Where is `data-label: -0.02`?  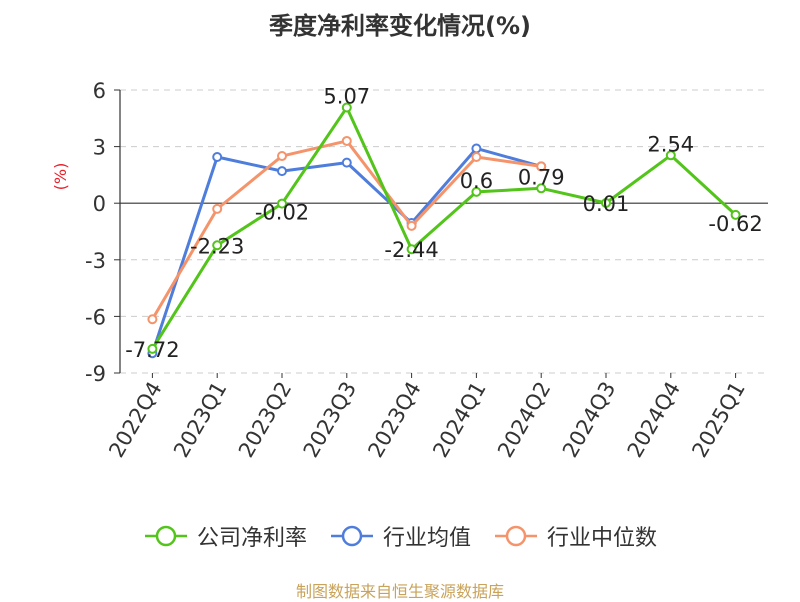 data-label: -0.02 is located at coordinates (282, 213).